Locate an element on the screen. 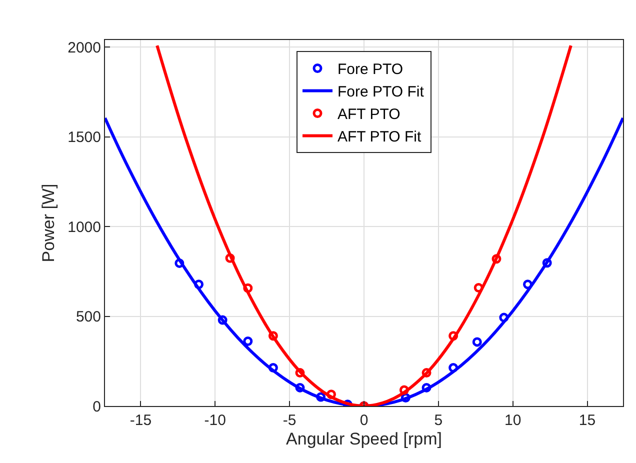  x-axis-title: Angular Speed [rpm] is located at coordinates (364, 438).